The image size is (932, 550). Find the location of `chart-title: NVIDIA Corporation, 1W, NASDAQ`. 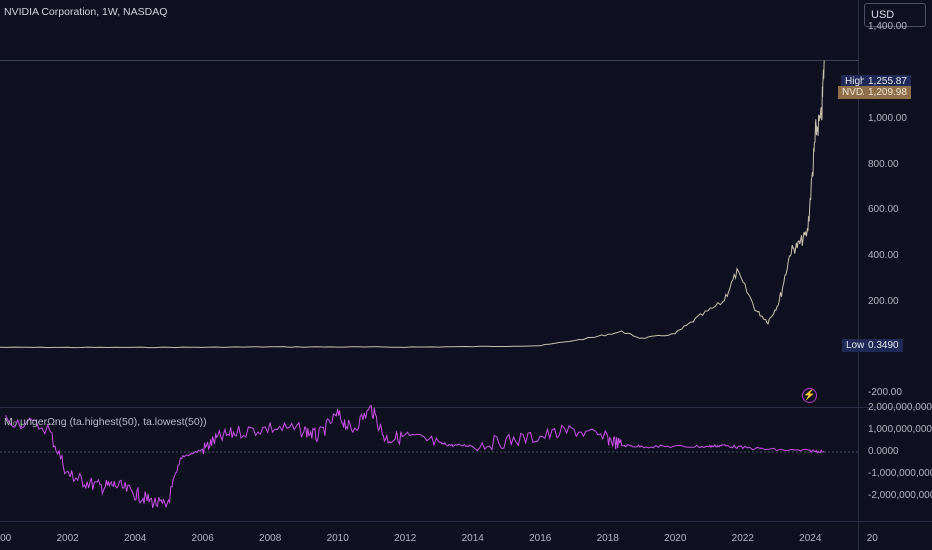

chart-title: NVIDIA Corporation, 1W, NASDAQ is located at coordinates (86, 12).